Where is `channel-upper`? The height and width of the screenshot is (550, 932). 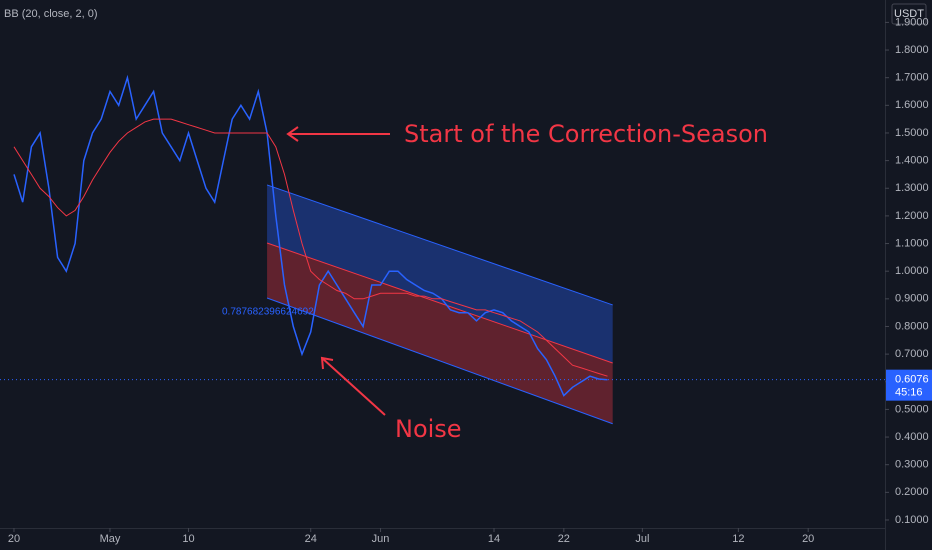 channel-upper is located at coordinates (440, 273).